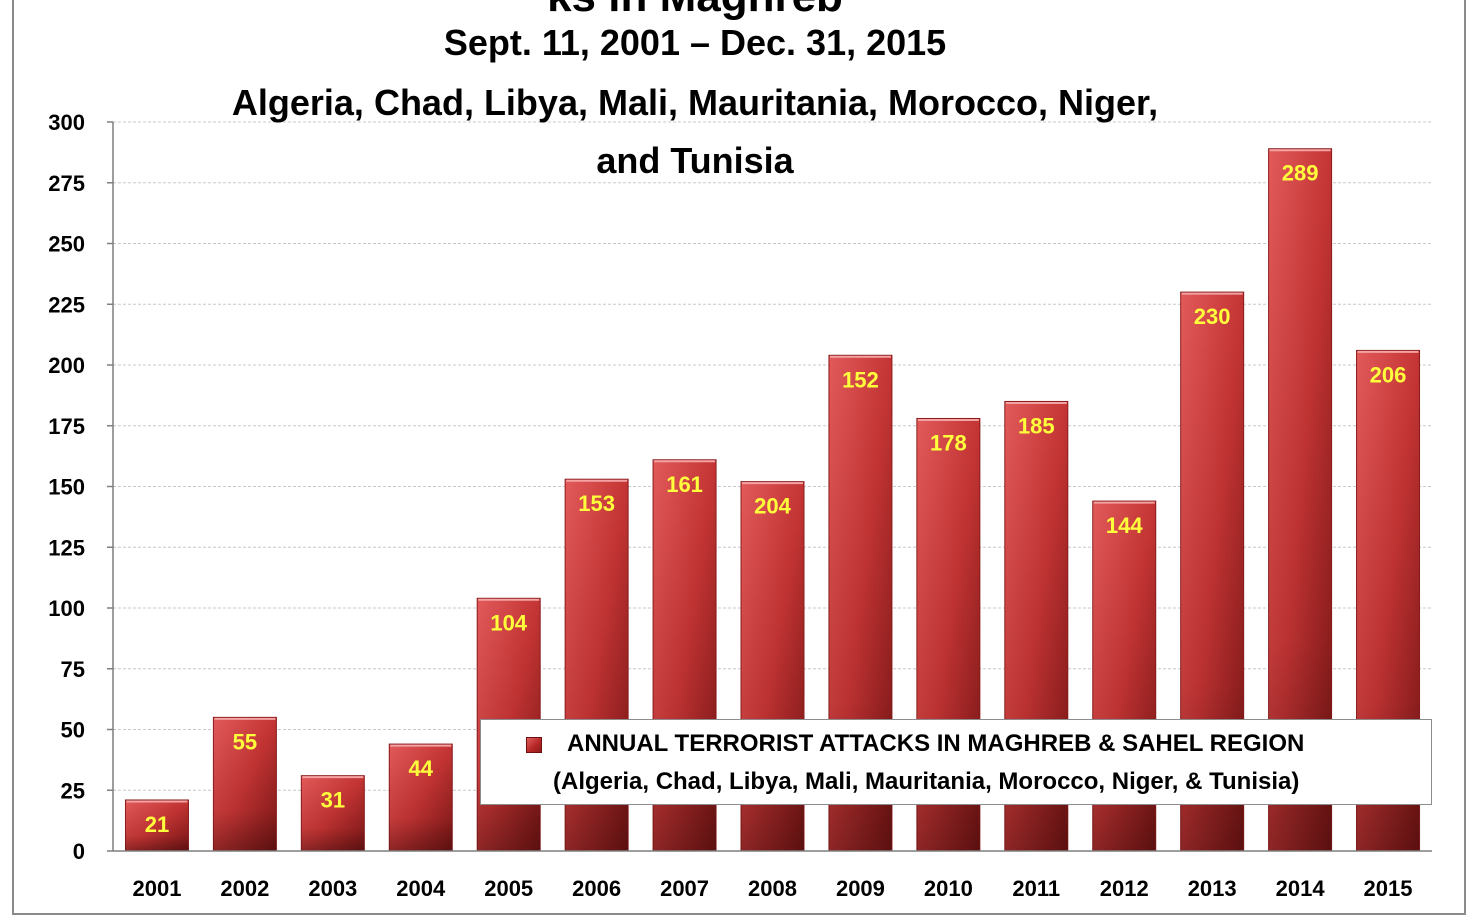 The image size is (1470, 917). What do you see at coordinates (66, 122) in the screenshot?
I see `y-tick-label: 300` at bounding box center [66, 122].